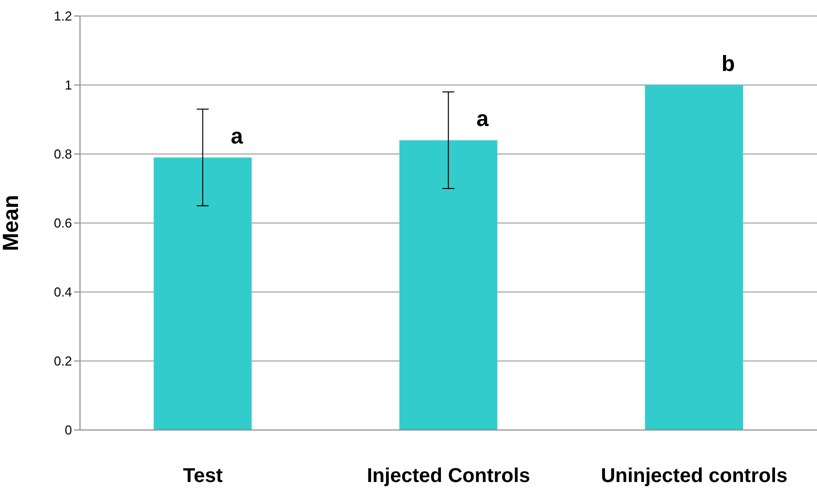  I want to click on x-tick-label: Test, so click(203, 476).